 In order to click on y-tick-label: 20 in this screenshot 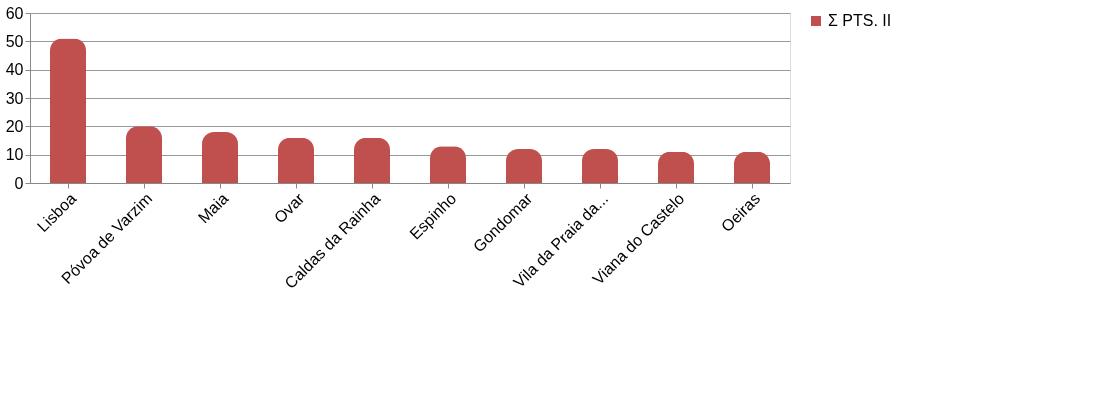, I will do `click(14, 126)`.